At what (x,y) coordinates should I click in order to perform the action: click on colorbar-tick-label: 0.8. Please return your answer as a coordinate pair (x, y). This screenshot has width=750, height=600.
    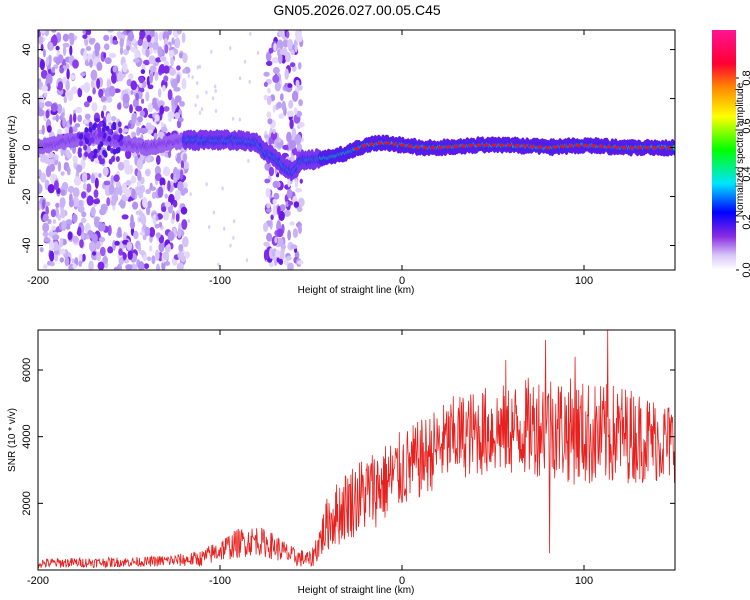
    Looking at the image, I should click on (745, 77).